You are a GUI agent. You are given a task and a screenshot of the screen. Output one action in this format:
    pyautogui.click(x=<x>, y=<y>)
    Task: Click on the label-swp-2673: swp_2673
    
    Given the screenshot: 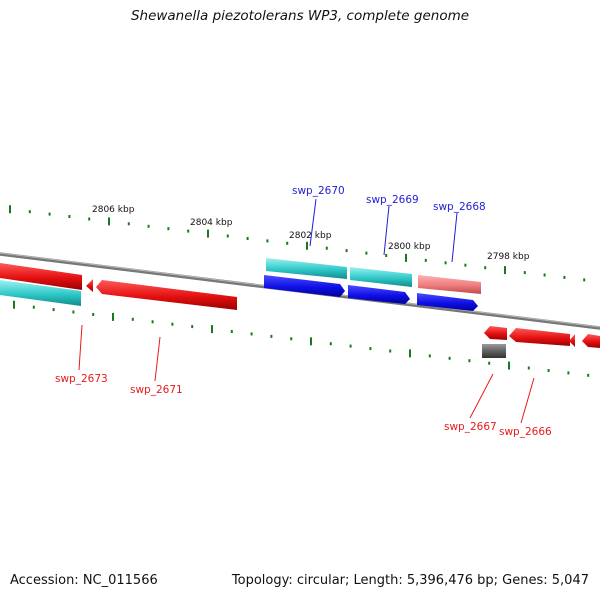 What is the action you would take?
    pyautogui.click(x=81, y=379)
    